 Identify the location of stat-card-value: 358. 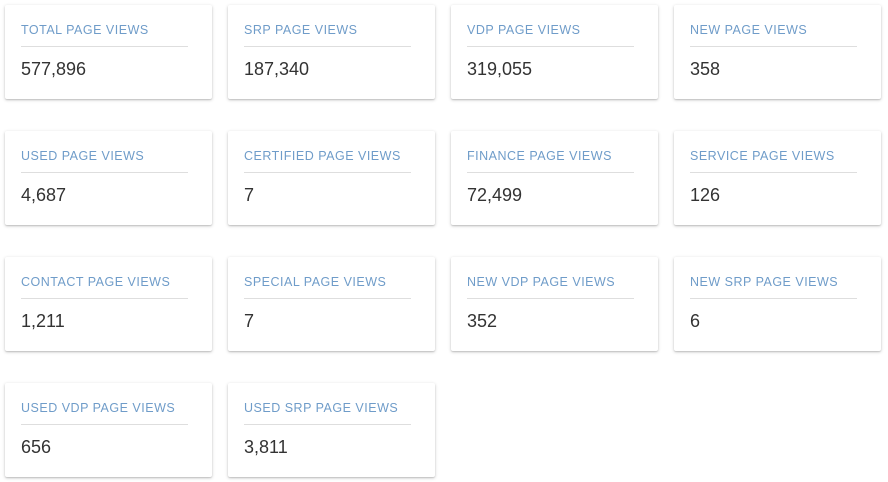
(705, 69).